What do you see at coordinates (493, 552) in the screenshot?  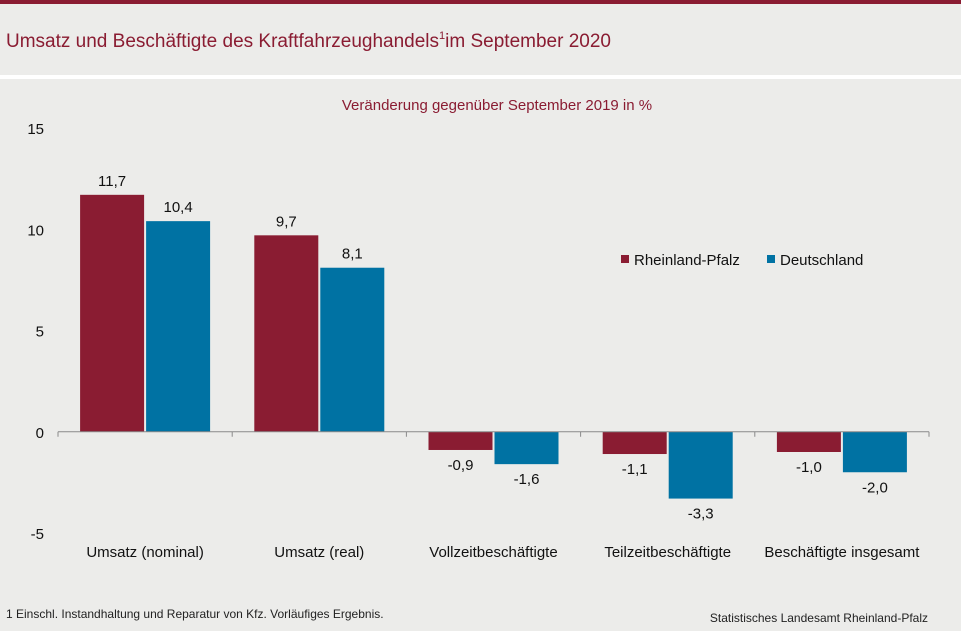 I see `x-category-label: Vollzeitbeschäftigte` at bounding box center [493, 552].